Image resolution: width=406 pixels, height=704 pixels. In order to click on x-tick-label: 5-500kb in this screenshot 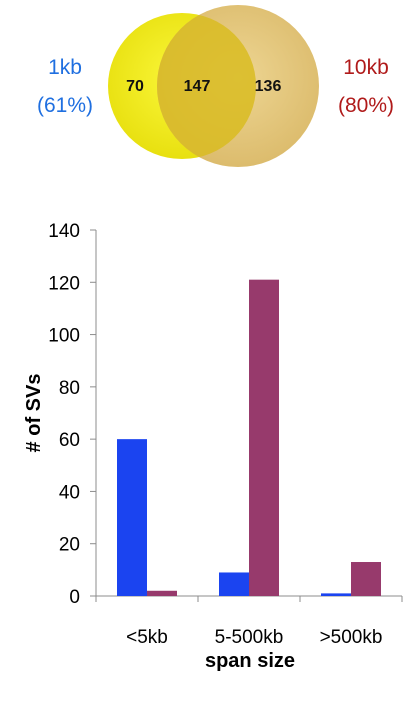, I will do `click(249, 637)`.